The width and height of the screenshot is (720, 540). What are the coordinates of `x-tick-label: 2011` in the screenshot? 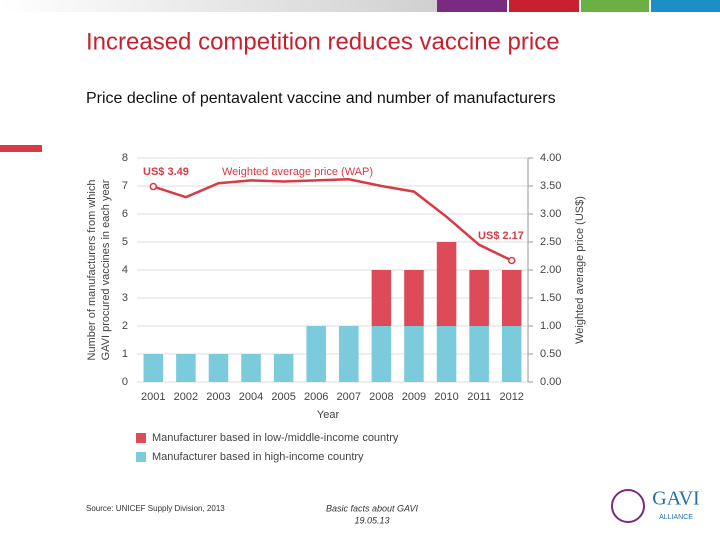 It's located at (479, 397).